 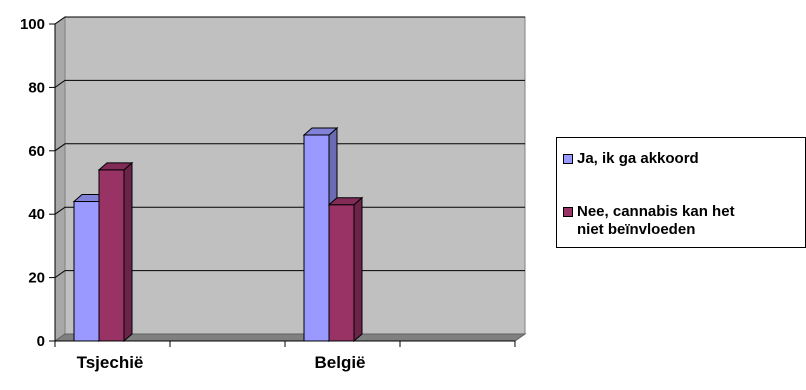 I want to click on legend-swatch-nee, so click(x=568, y=212).